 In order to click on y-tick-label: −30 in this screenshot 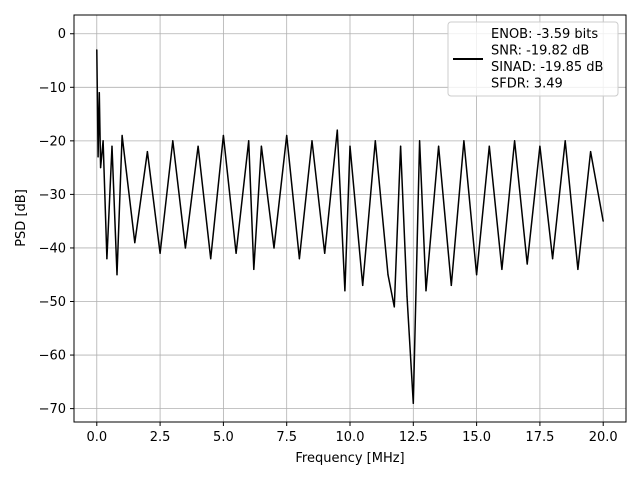, I will do `click(52, 195)`.